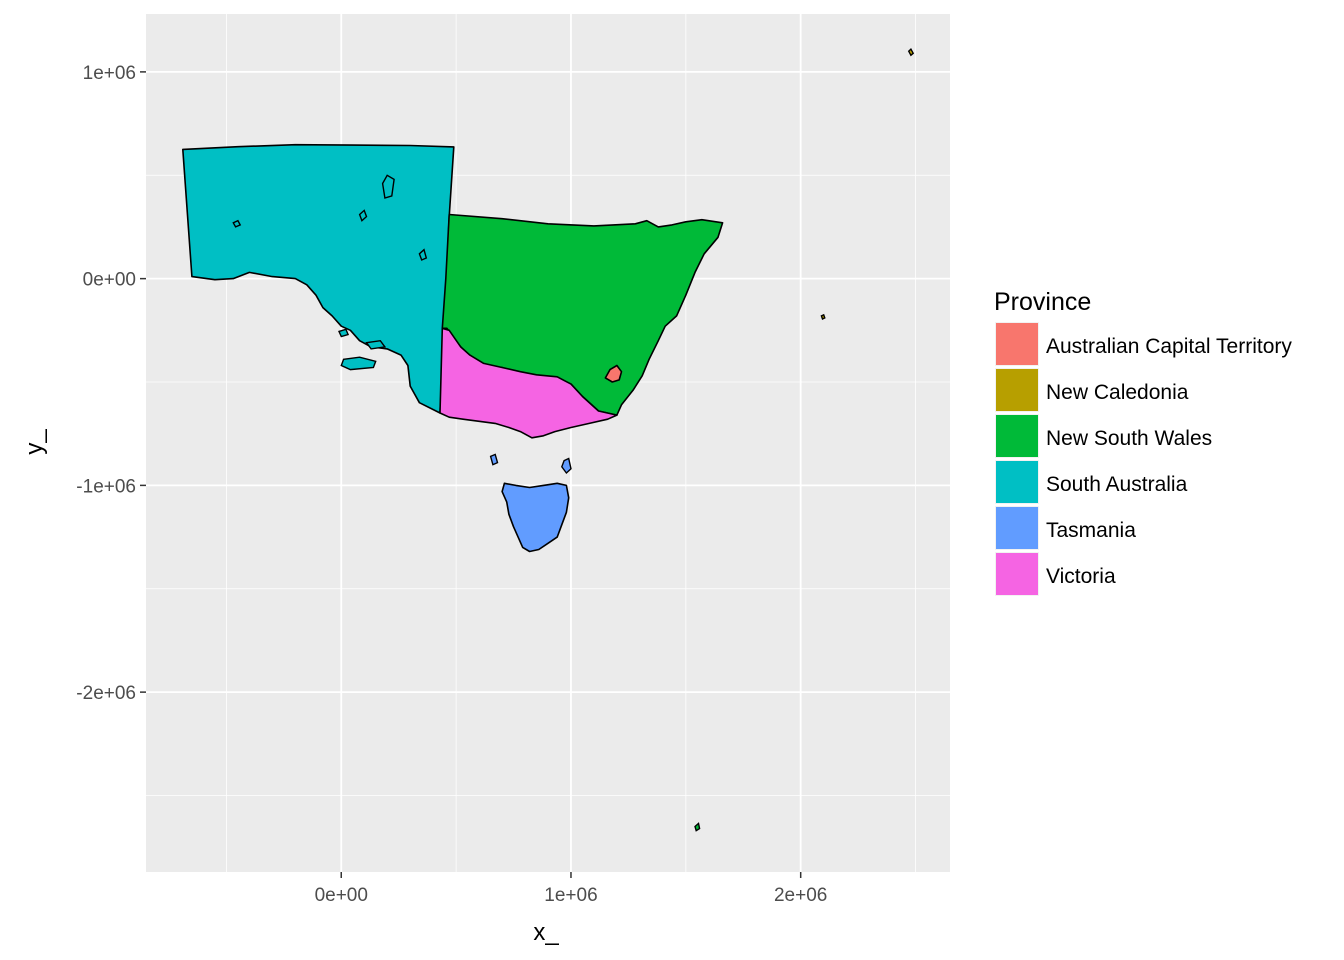 This screenshot has width=1344, height=960. I want to click on legend-label: New Caledonia, so click(1117, 392).